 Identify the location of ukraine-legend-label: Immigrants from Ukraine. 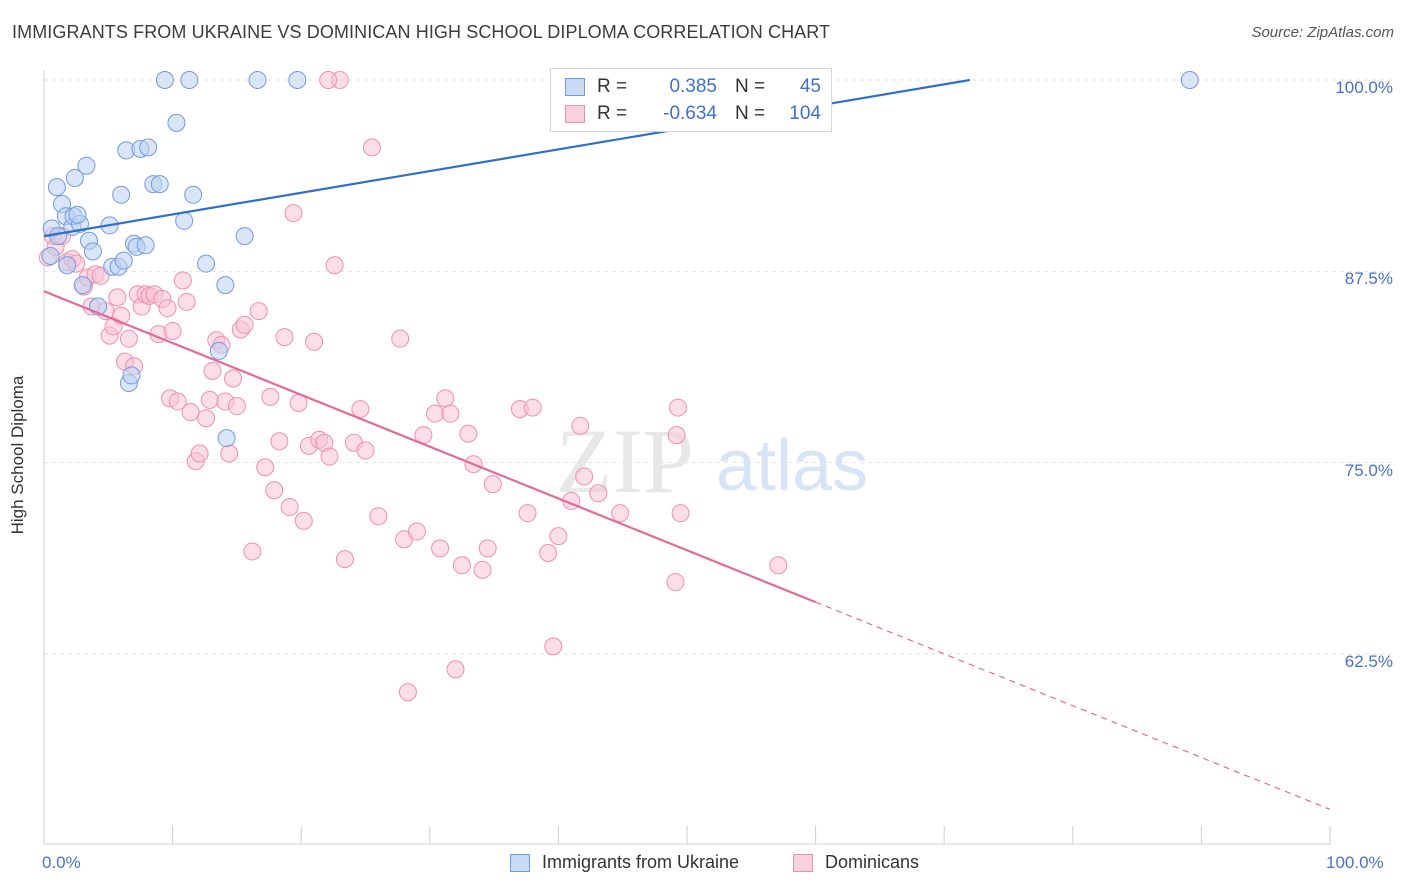
(641, 862).